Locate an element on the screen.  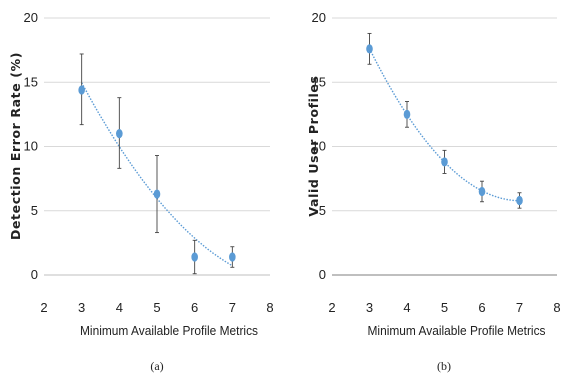
y-axis-label: Valid User Profiles is located at coordinates (313, 145).